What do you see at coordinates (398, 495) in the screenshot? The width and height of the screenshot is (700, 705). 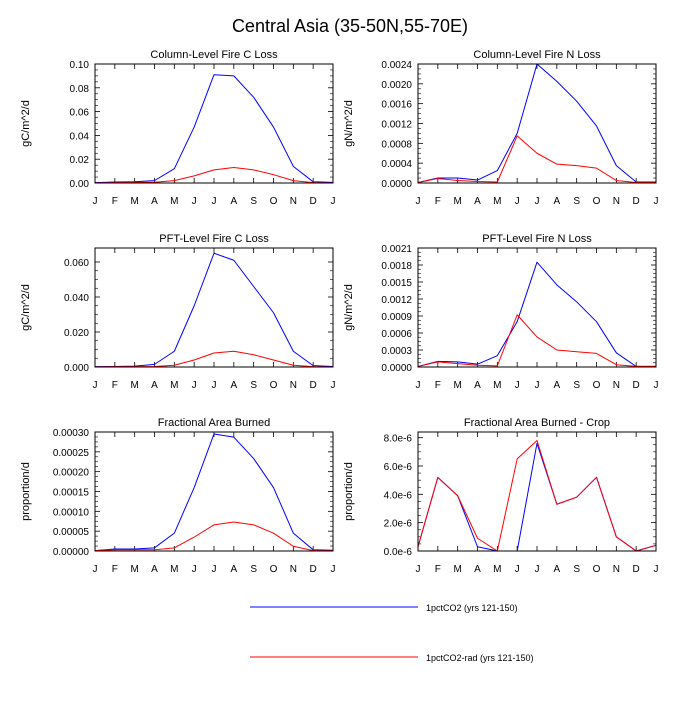 I see `y-tick-label: 4.0e-6` at bounding box center [398, 495].